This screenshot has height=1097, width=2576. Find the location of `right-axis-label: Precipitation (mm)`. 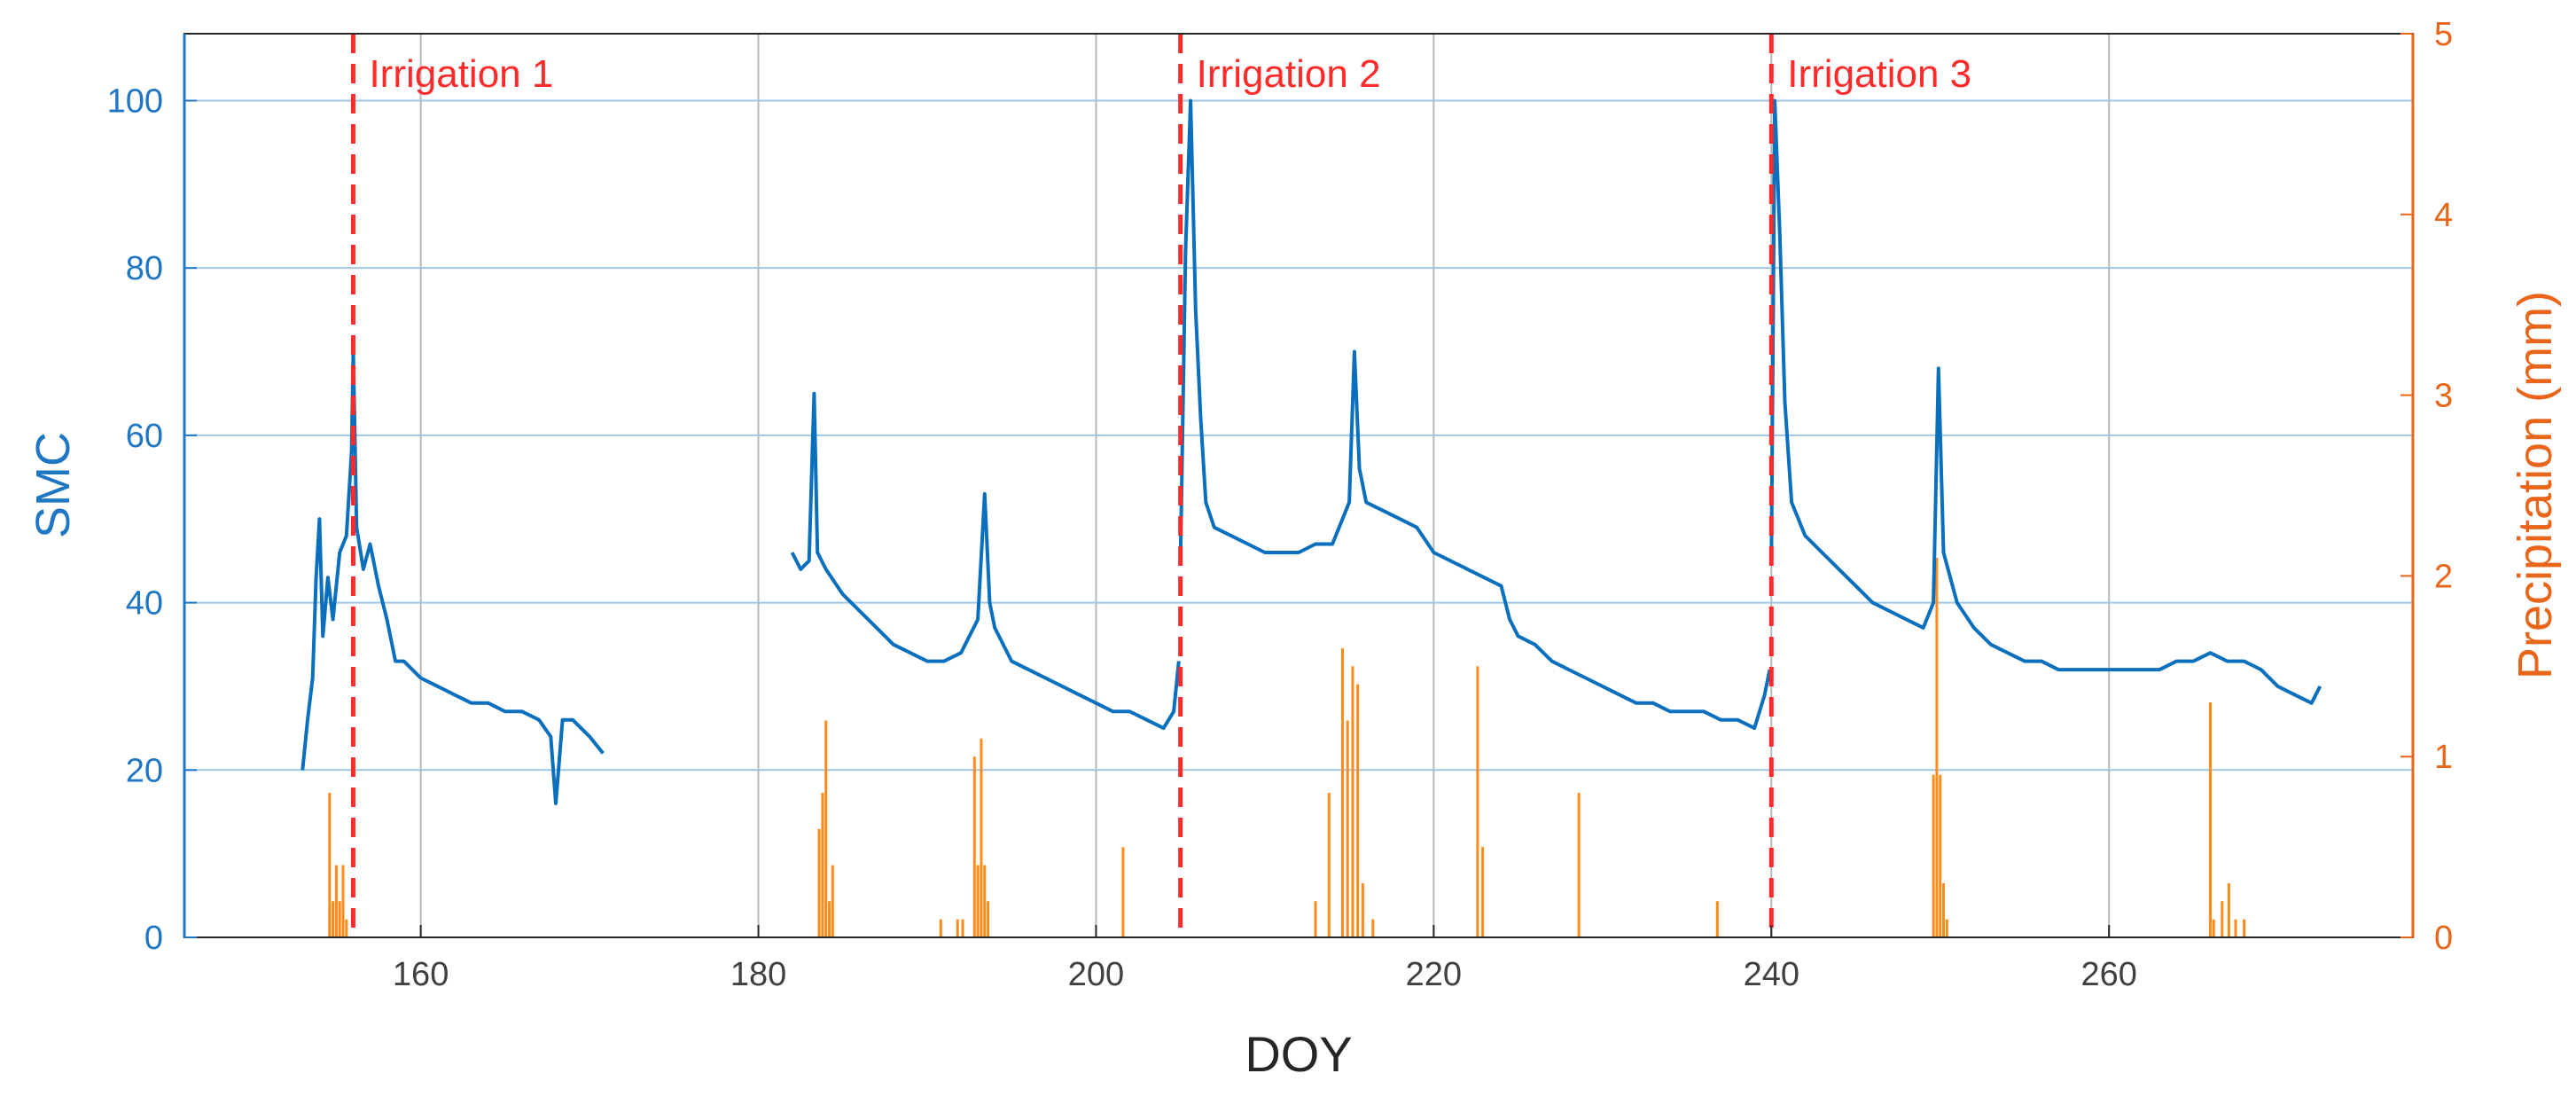

right-axis-label: Precipitation (mm) is located at coordinates (2535, 485).